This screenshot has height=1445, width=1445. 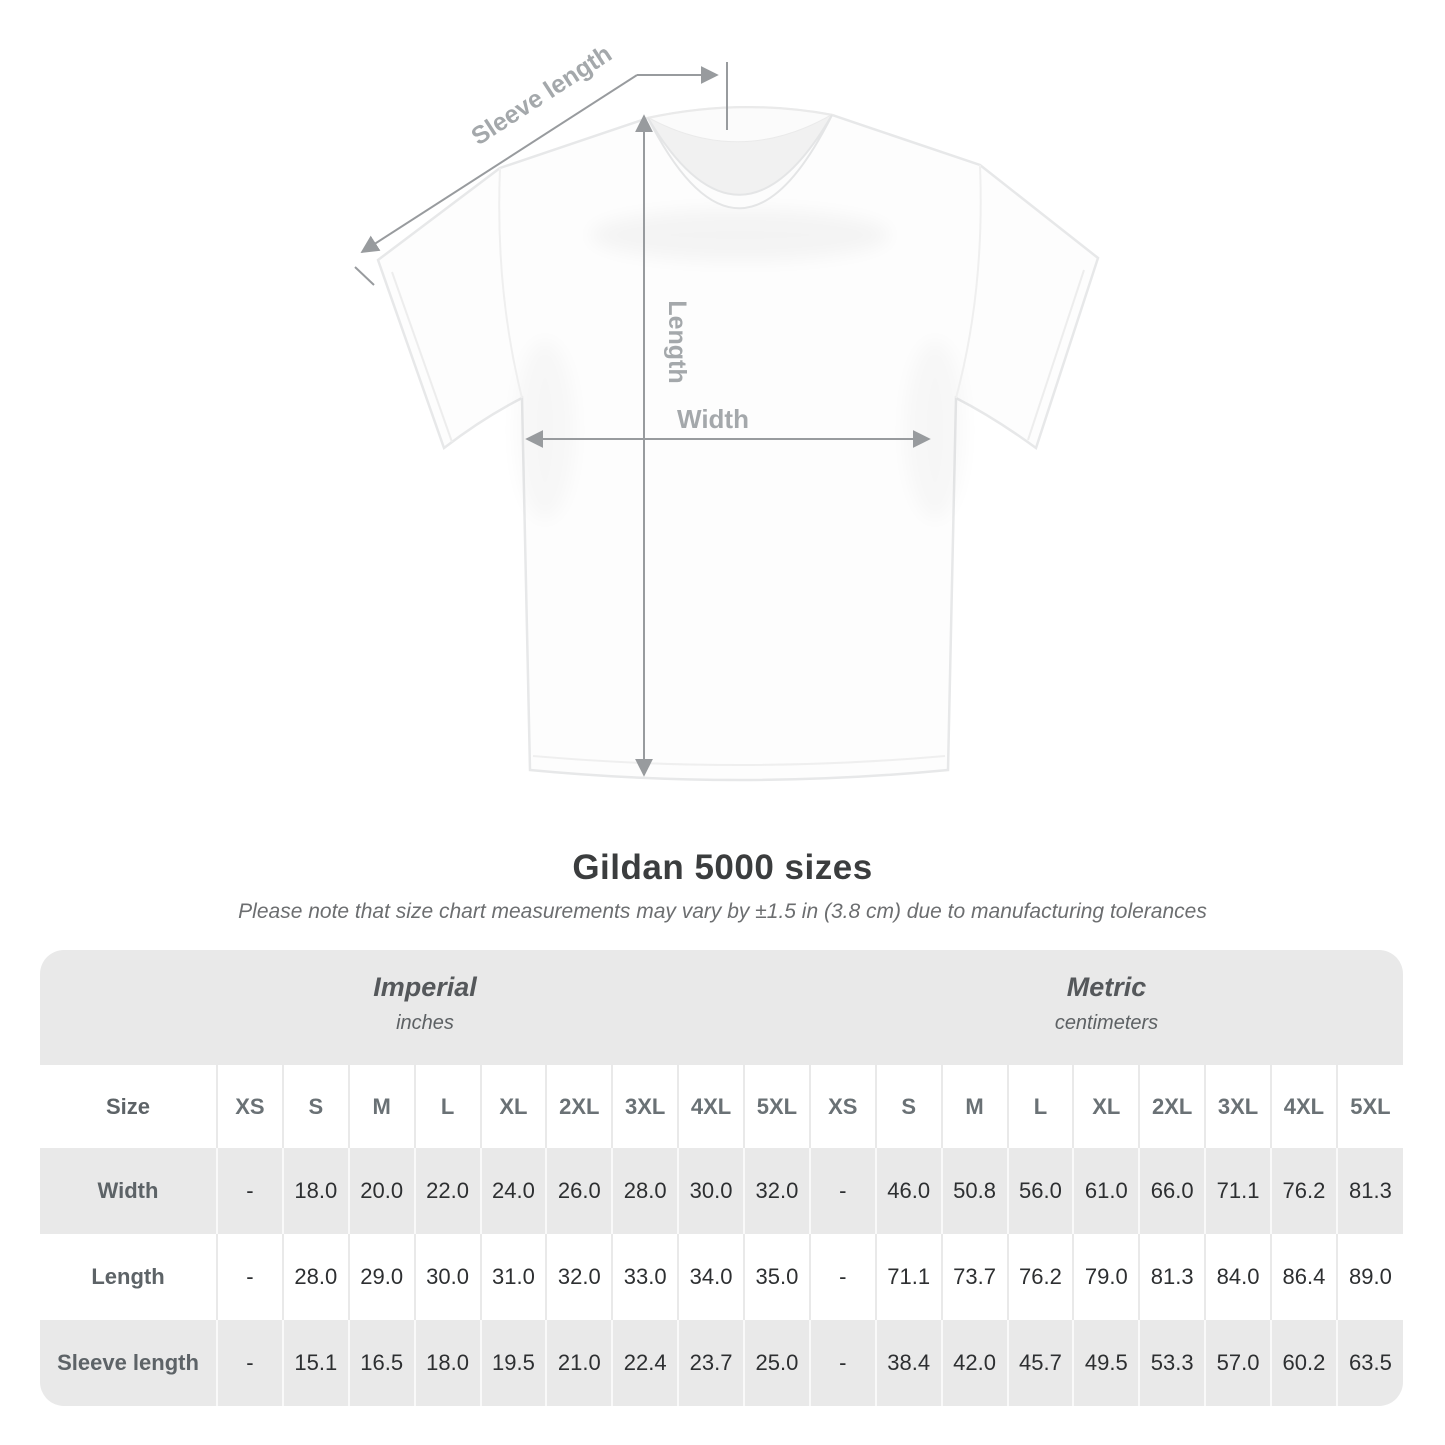 I want to click on imperial-value-cell: 35.0, so click(x=776, y=1277).